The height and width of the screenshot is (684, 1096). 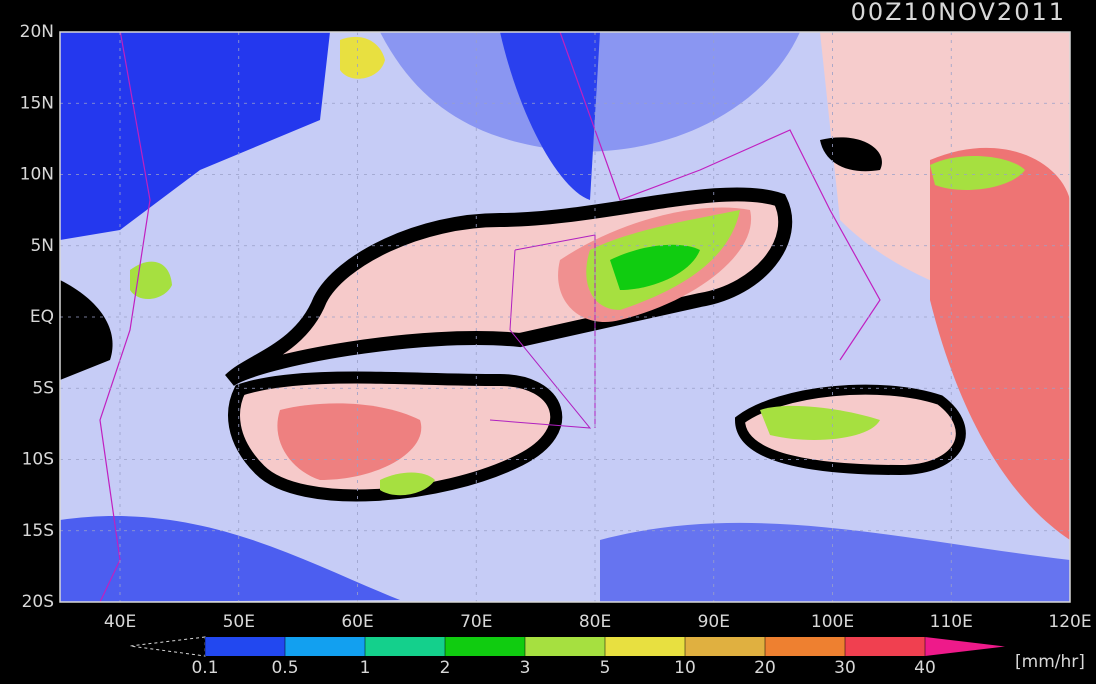 What do you see at coordinates (925, 668) in the screenshot?
I see `colorbar-label: 40` at bounding box center [925, 668].